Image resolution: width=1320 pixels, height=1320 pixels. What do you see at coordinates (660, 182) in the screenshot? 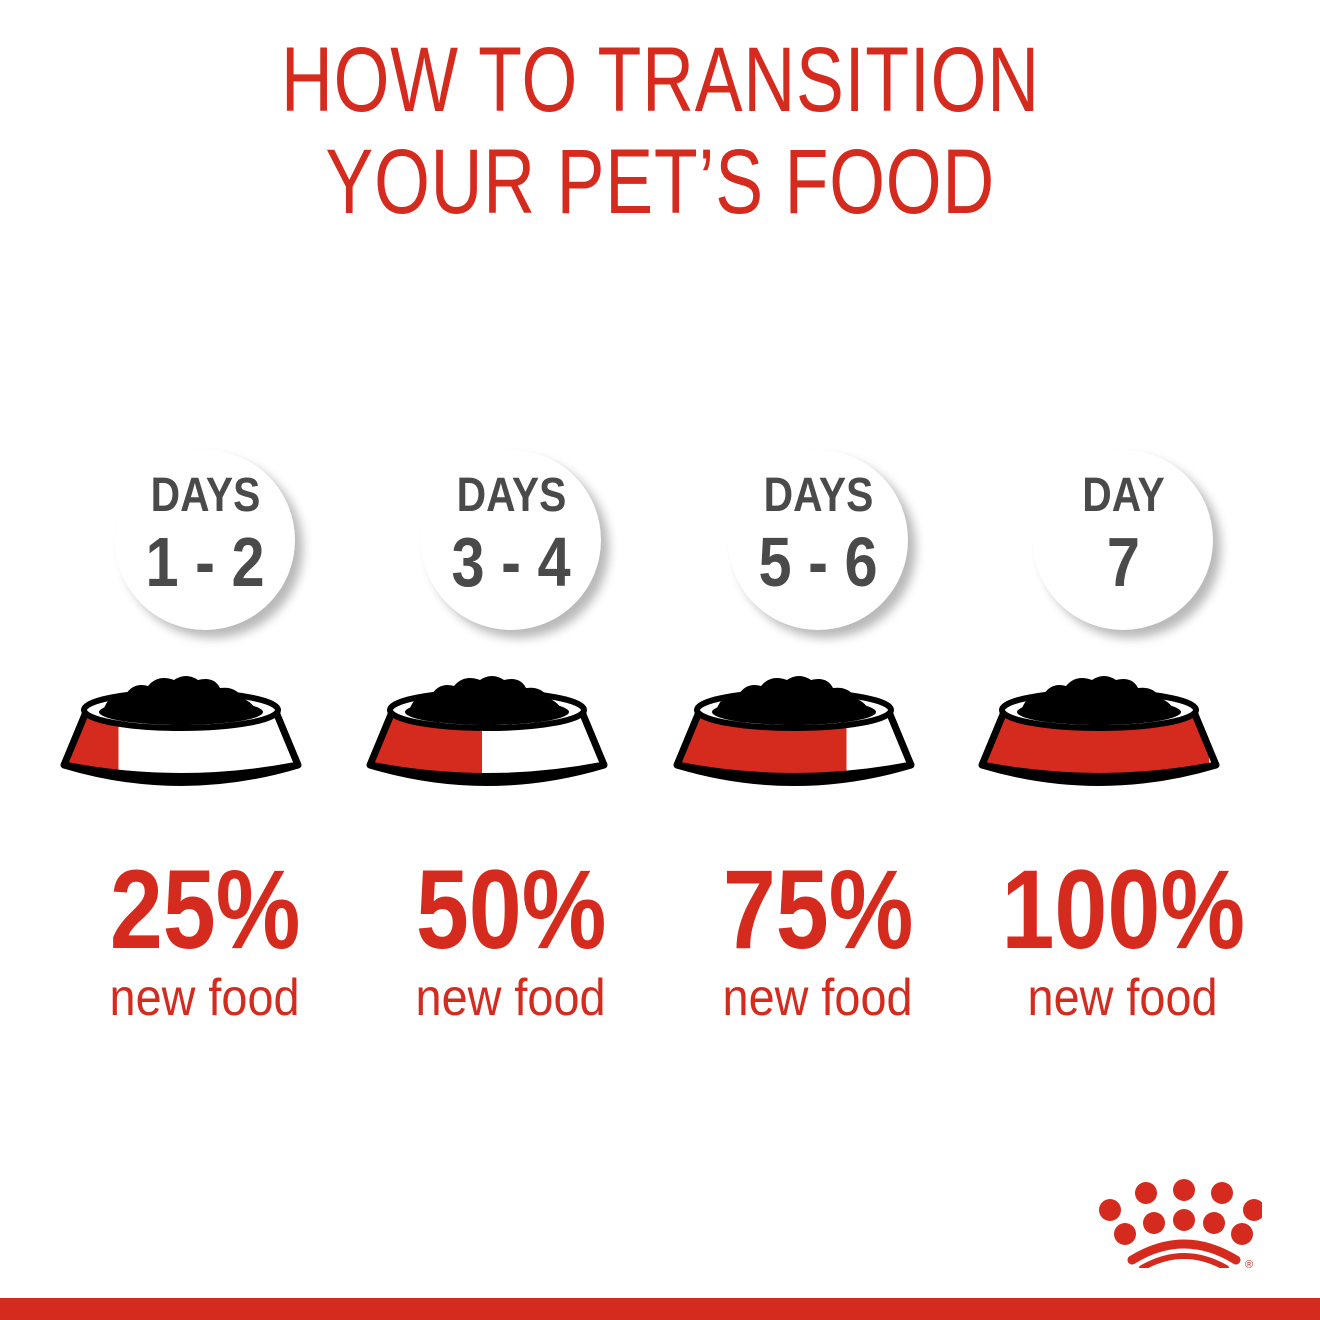
I see `title-line-2: YOUR PET’S FOOD` at bounding box center [660, 182].